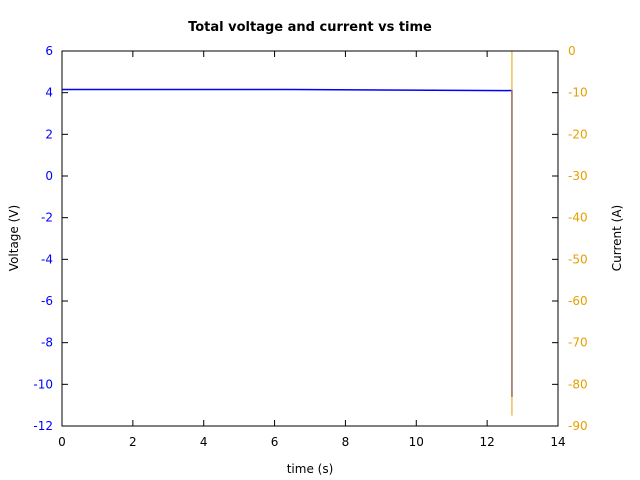  Describe the element at coordinates (49, 134) in the screenshot. I see `y-tick-label-7: 2` at that location.